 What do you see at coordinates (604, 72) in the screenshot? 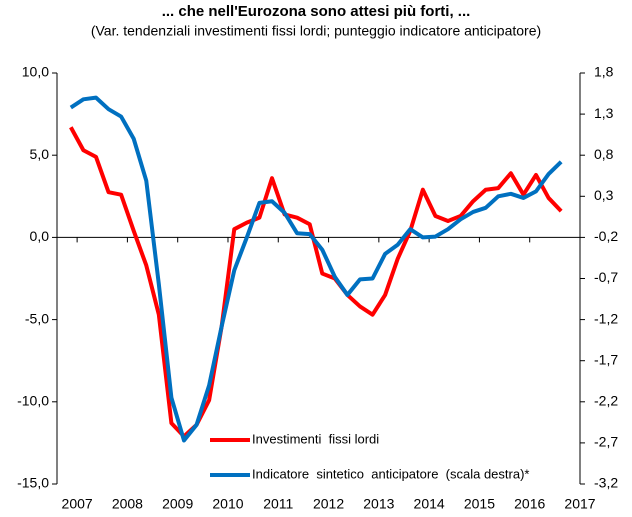
I see `y2-tick-label: 1,8` at bounding box center [604, 72].